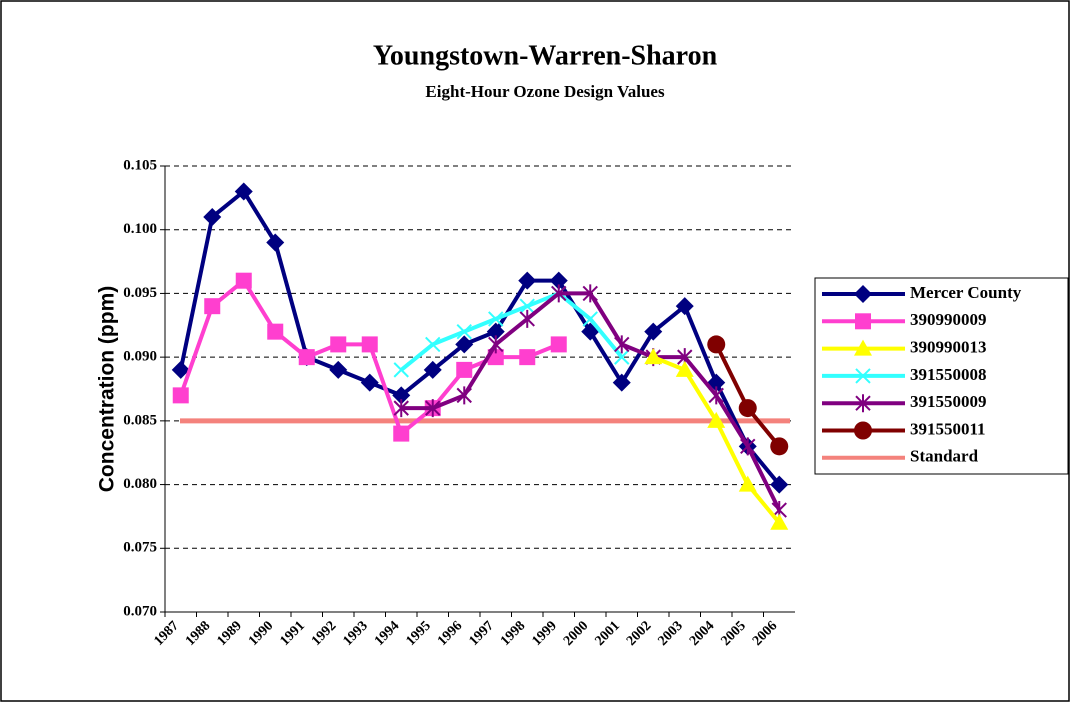  Describe the element at coordinates (107, 389) in the screenshot. I see `y-axis-label: Concentration (ppm)` at that location.